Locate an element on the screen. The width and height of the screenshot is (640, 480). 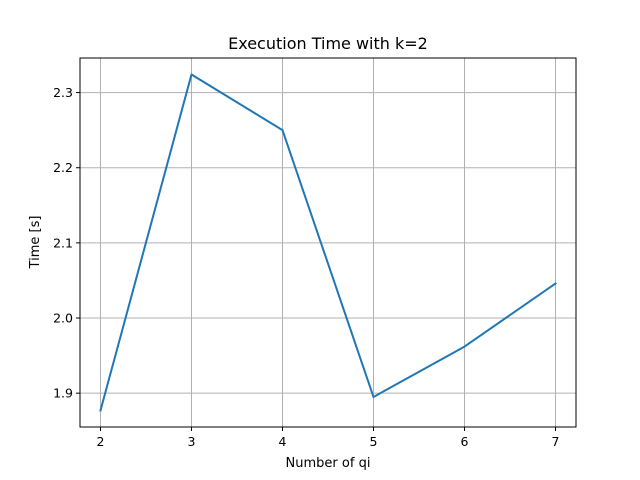
y-tick-label: 2.2 is located at coordinates (63, 167).